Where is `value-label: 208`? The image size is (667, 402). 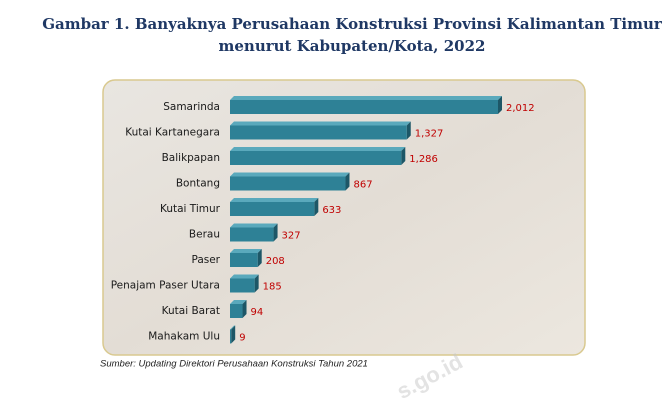
value-label: 208 is located at coordinates (275, 261).